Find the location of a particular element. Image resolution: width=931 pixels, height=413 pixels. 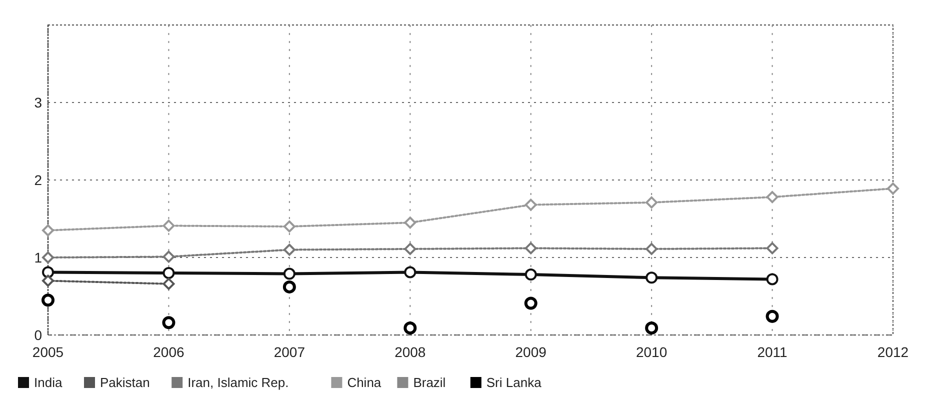

y-tick-label: 2 is located at coordinates (38, 180).